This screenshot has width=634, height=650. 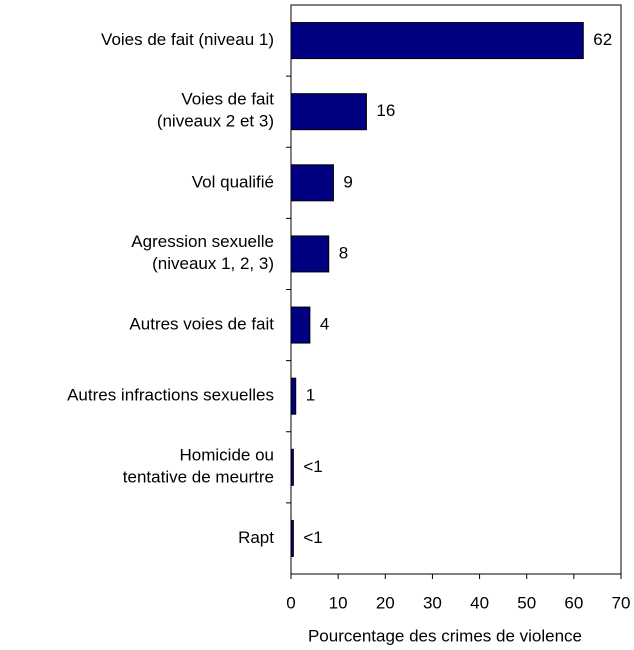 What do you see at coordinates (202, 252) in the screenshot?
I see `y-tick-label: Agression sexuelle (niveaux 1, 2, 3)` at bounding box center [202, 252].